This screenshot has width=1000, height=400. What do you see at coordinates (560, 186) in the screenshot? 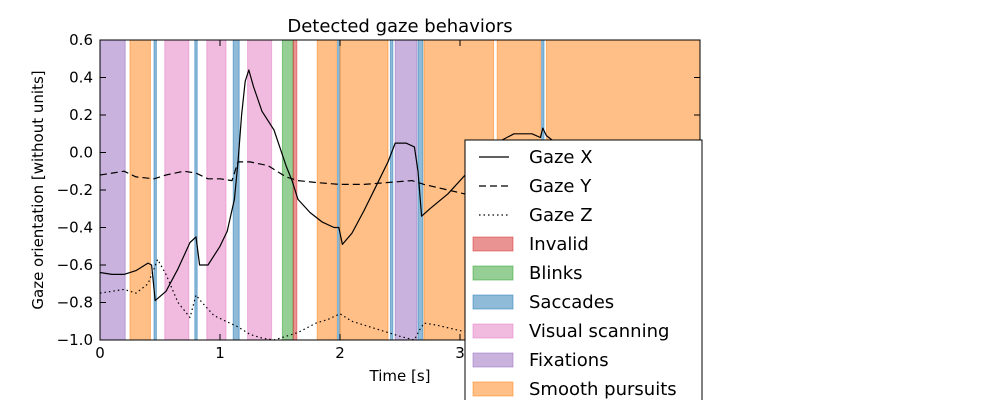
I see `legend-label: Gaze Y` at bounding box center [560, 186].